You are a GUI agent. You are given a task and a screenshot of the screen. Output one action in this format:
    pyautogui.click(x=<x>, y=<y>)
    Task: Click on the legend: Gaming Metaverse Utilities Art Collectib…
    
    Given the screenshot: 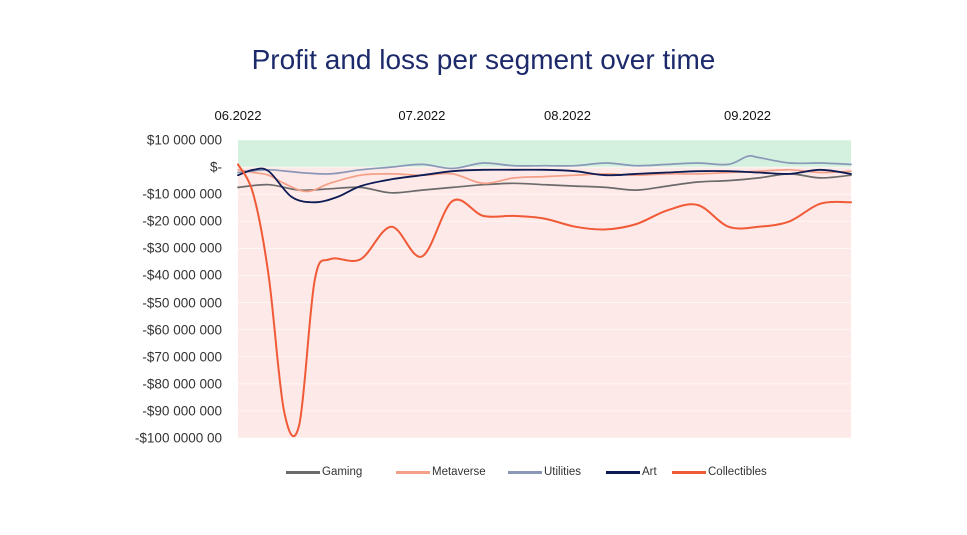 What is the action you would take?
    pyautogui.click(x=483, y=476)
    